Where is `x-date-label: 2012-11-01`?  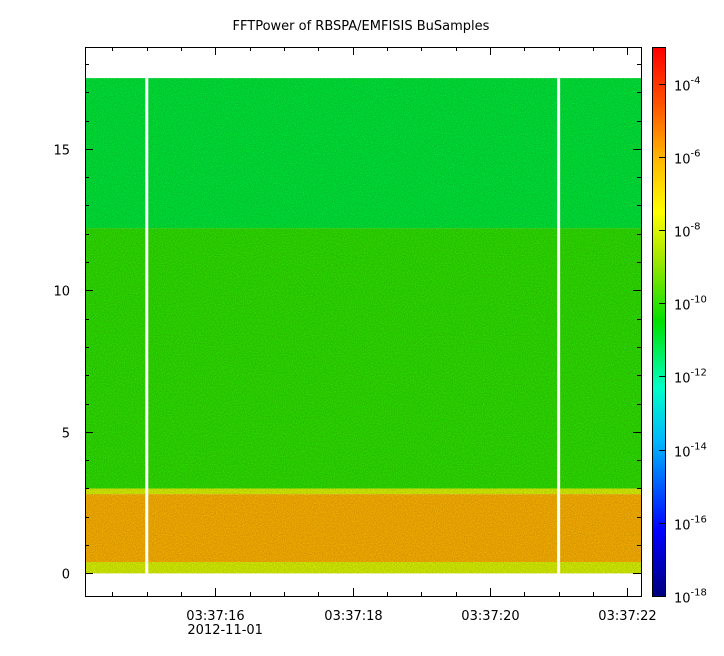
x-date-label: 2012-11-01 is located at coordinates (225, 630).